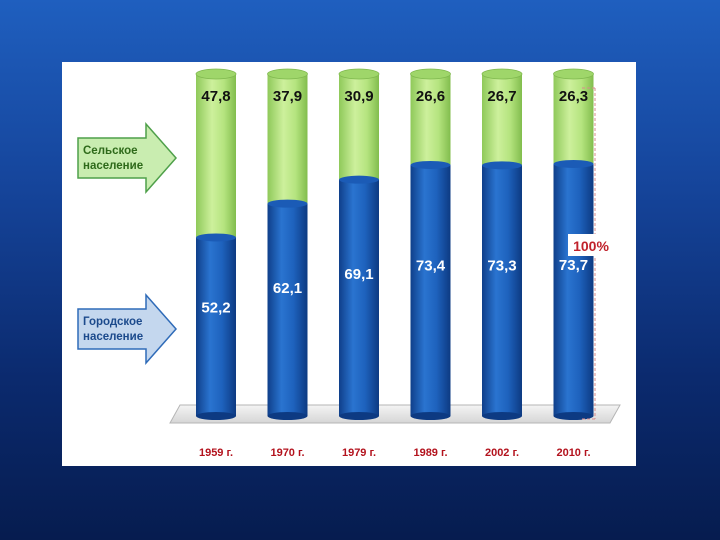 The height and width of the screenshot is (540, 720). Describe the element at coordinates (430, 453) in the screenshot. I see `year-label-3: 1989 г.` at that location.